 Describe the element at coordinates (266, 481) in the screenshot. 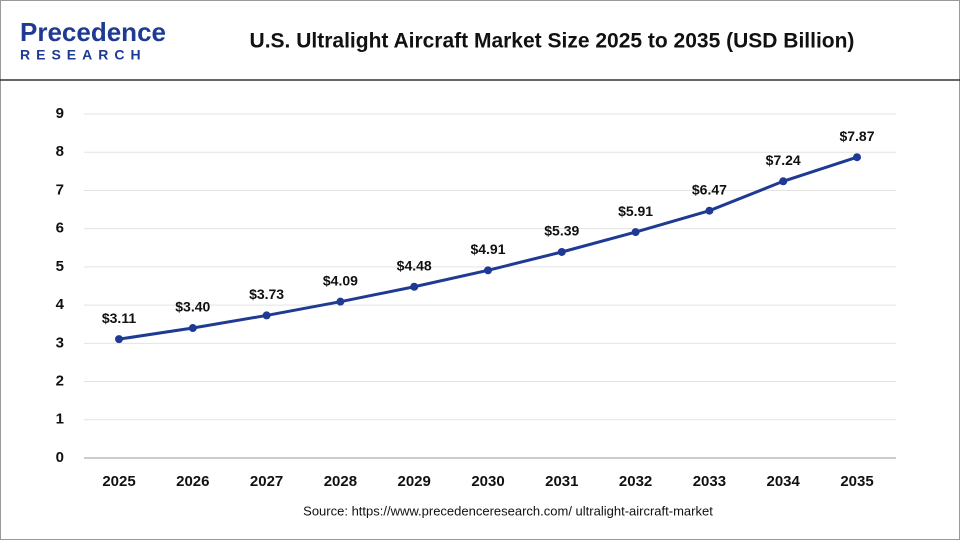

I see `x-tick-label: 2027` at that location.